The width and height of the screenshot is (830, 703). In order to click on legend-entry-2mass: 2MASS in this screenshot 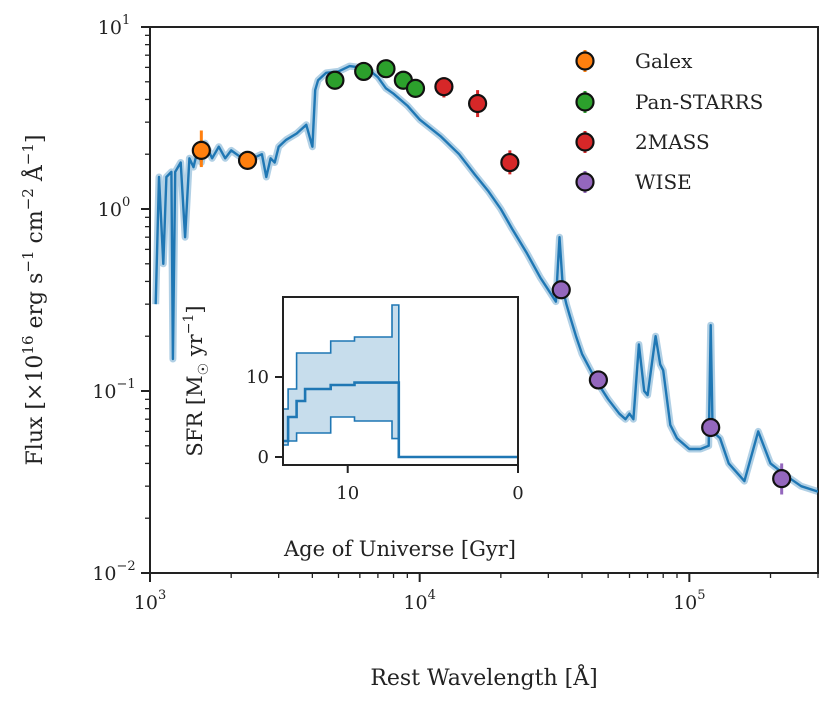, I will do `click(642, 142)`.